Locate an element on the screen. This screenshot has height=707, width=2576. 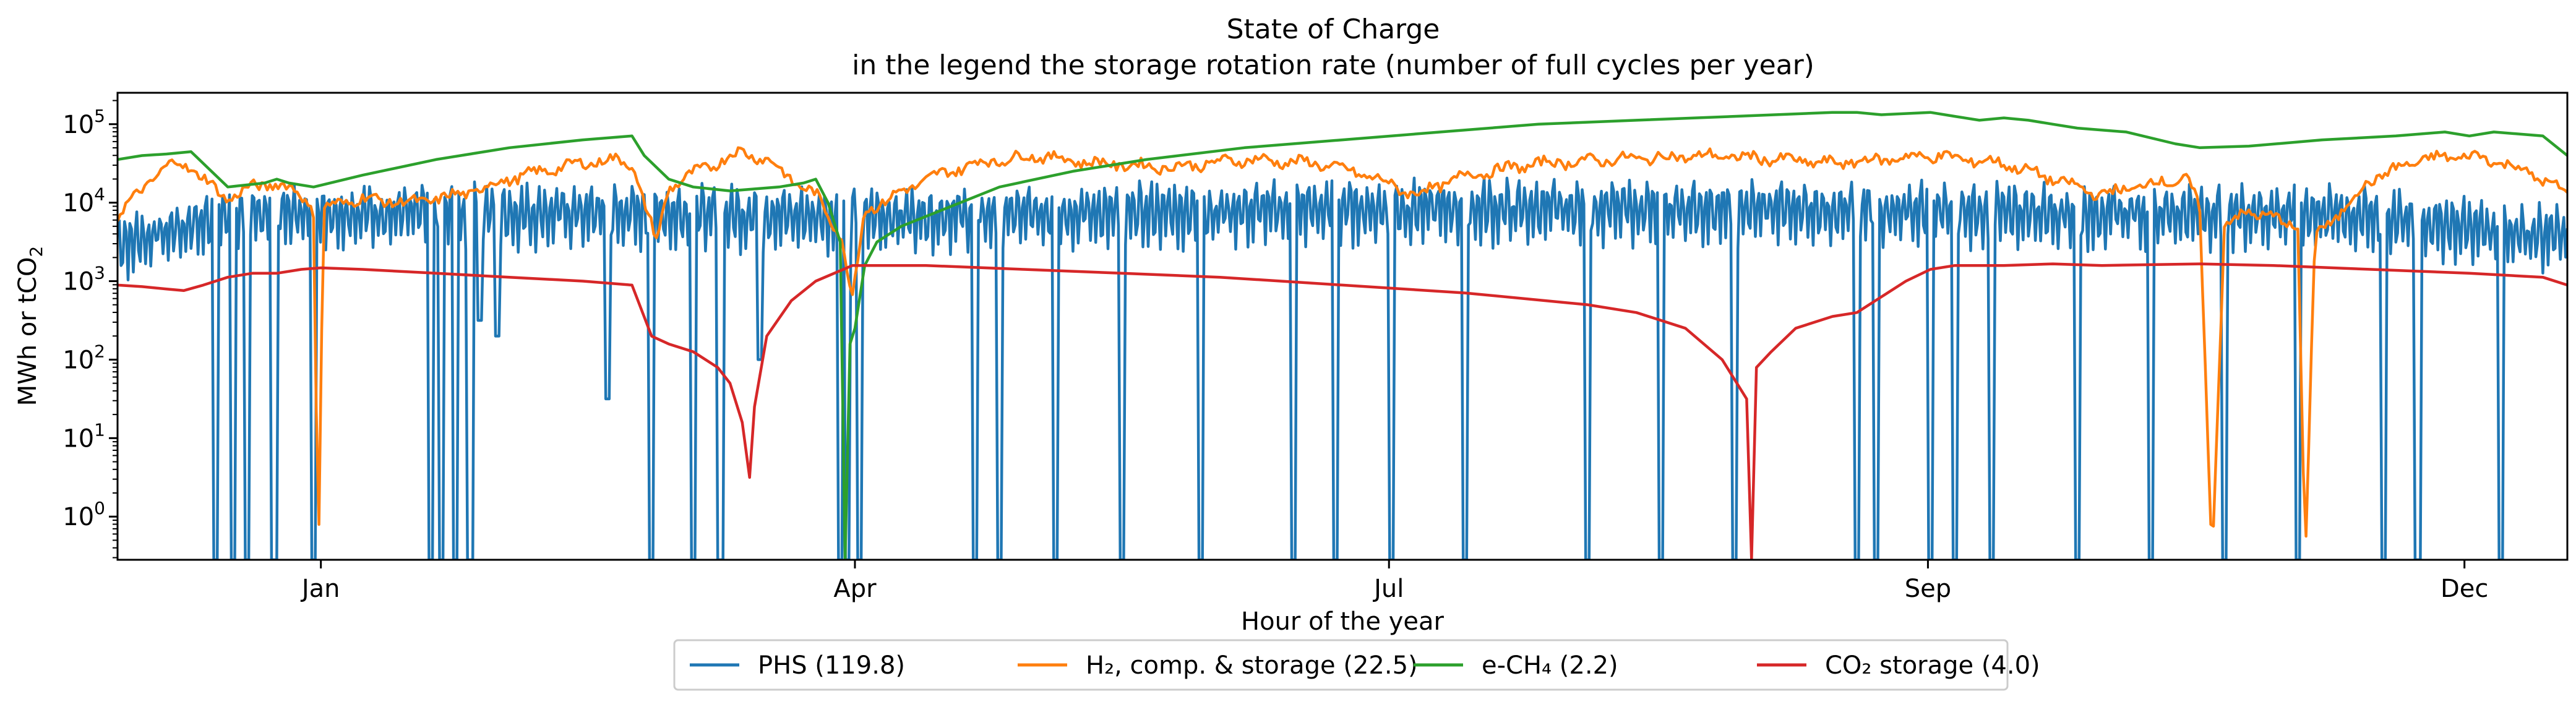
x-tick-label: Jan is located at coordinates (320, 589).